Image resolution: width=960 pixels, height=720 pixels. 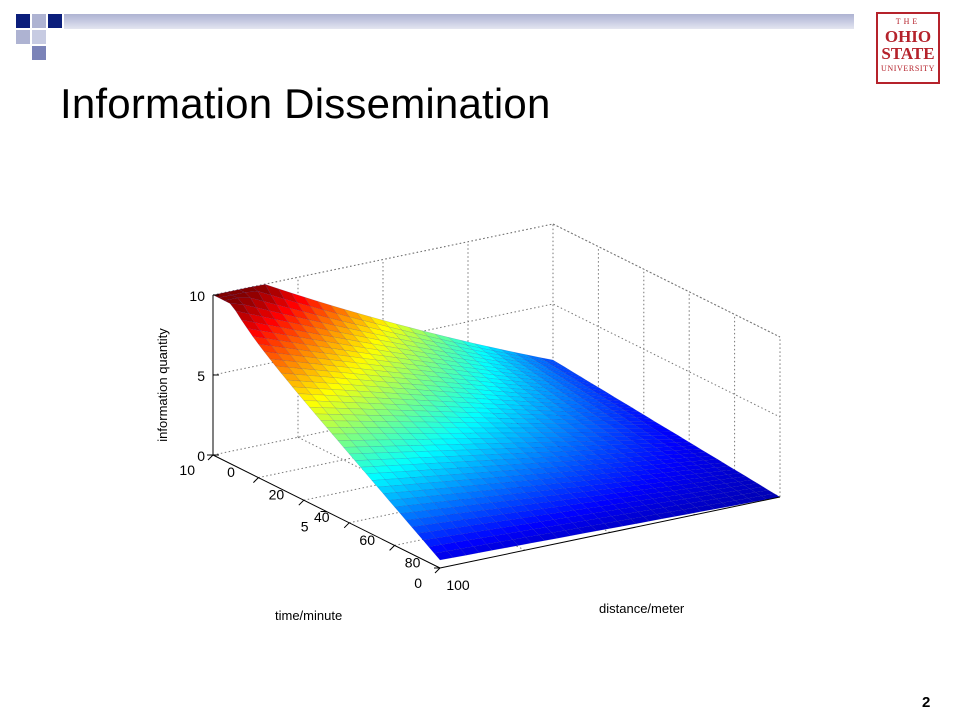 What do you see at coordinates (458, 585) in the screenshot?
I see `x-tick-label: 100` at bounding box center [458, 585].